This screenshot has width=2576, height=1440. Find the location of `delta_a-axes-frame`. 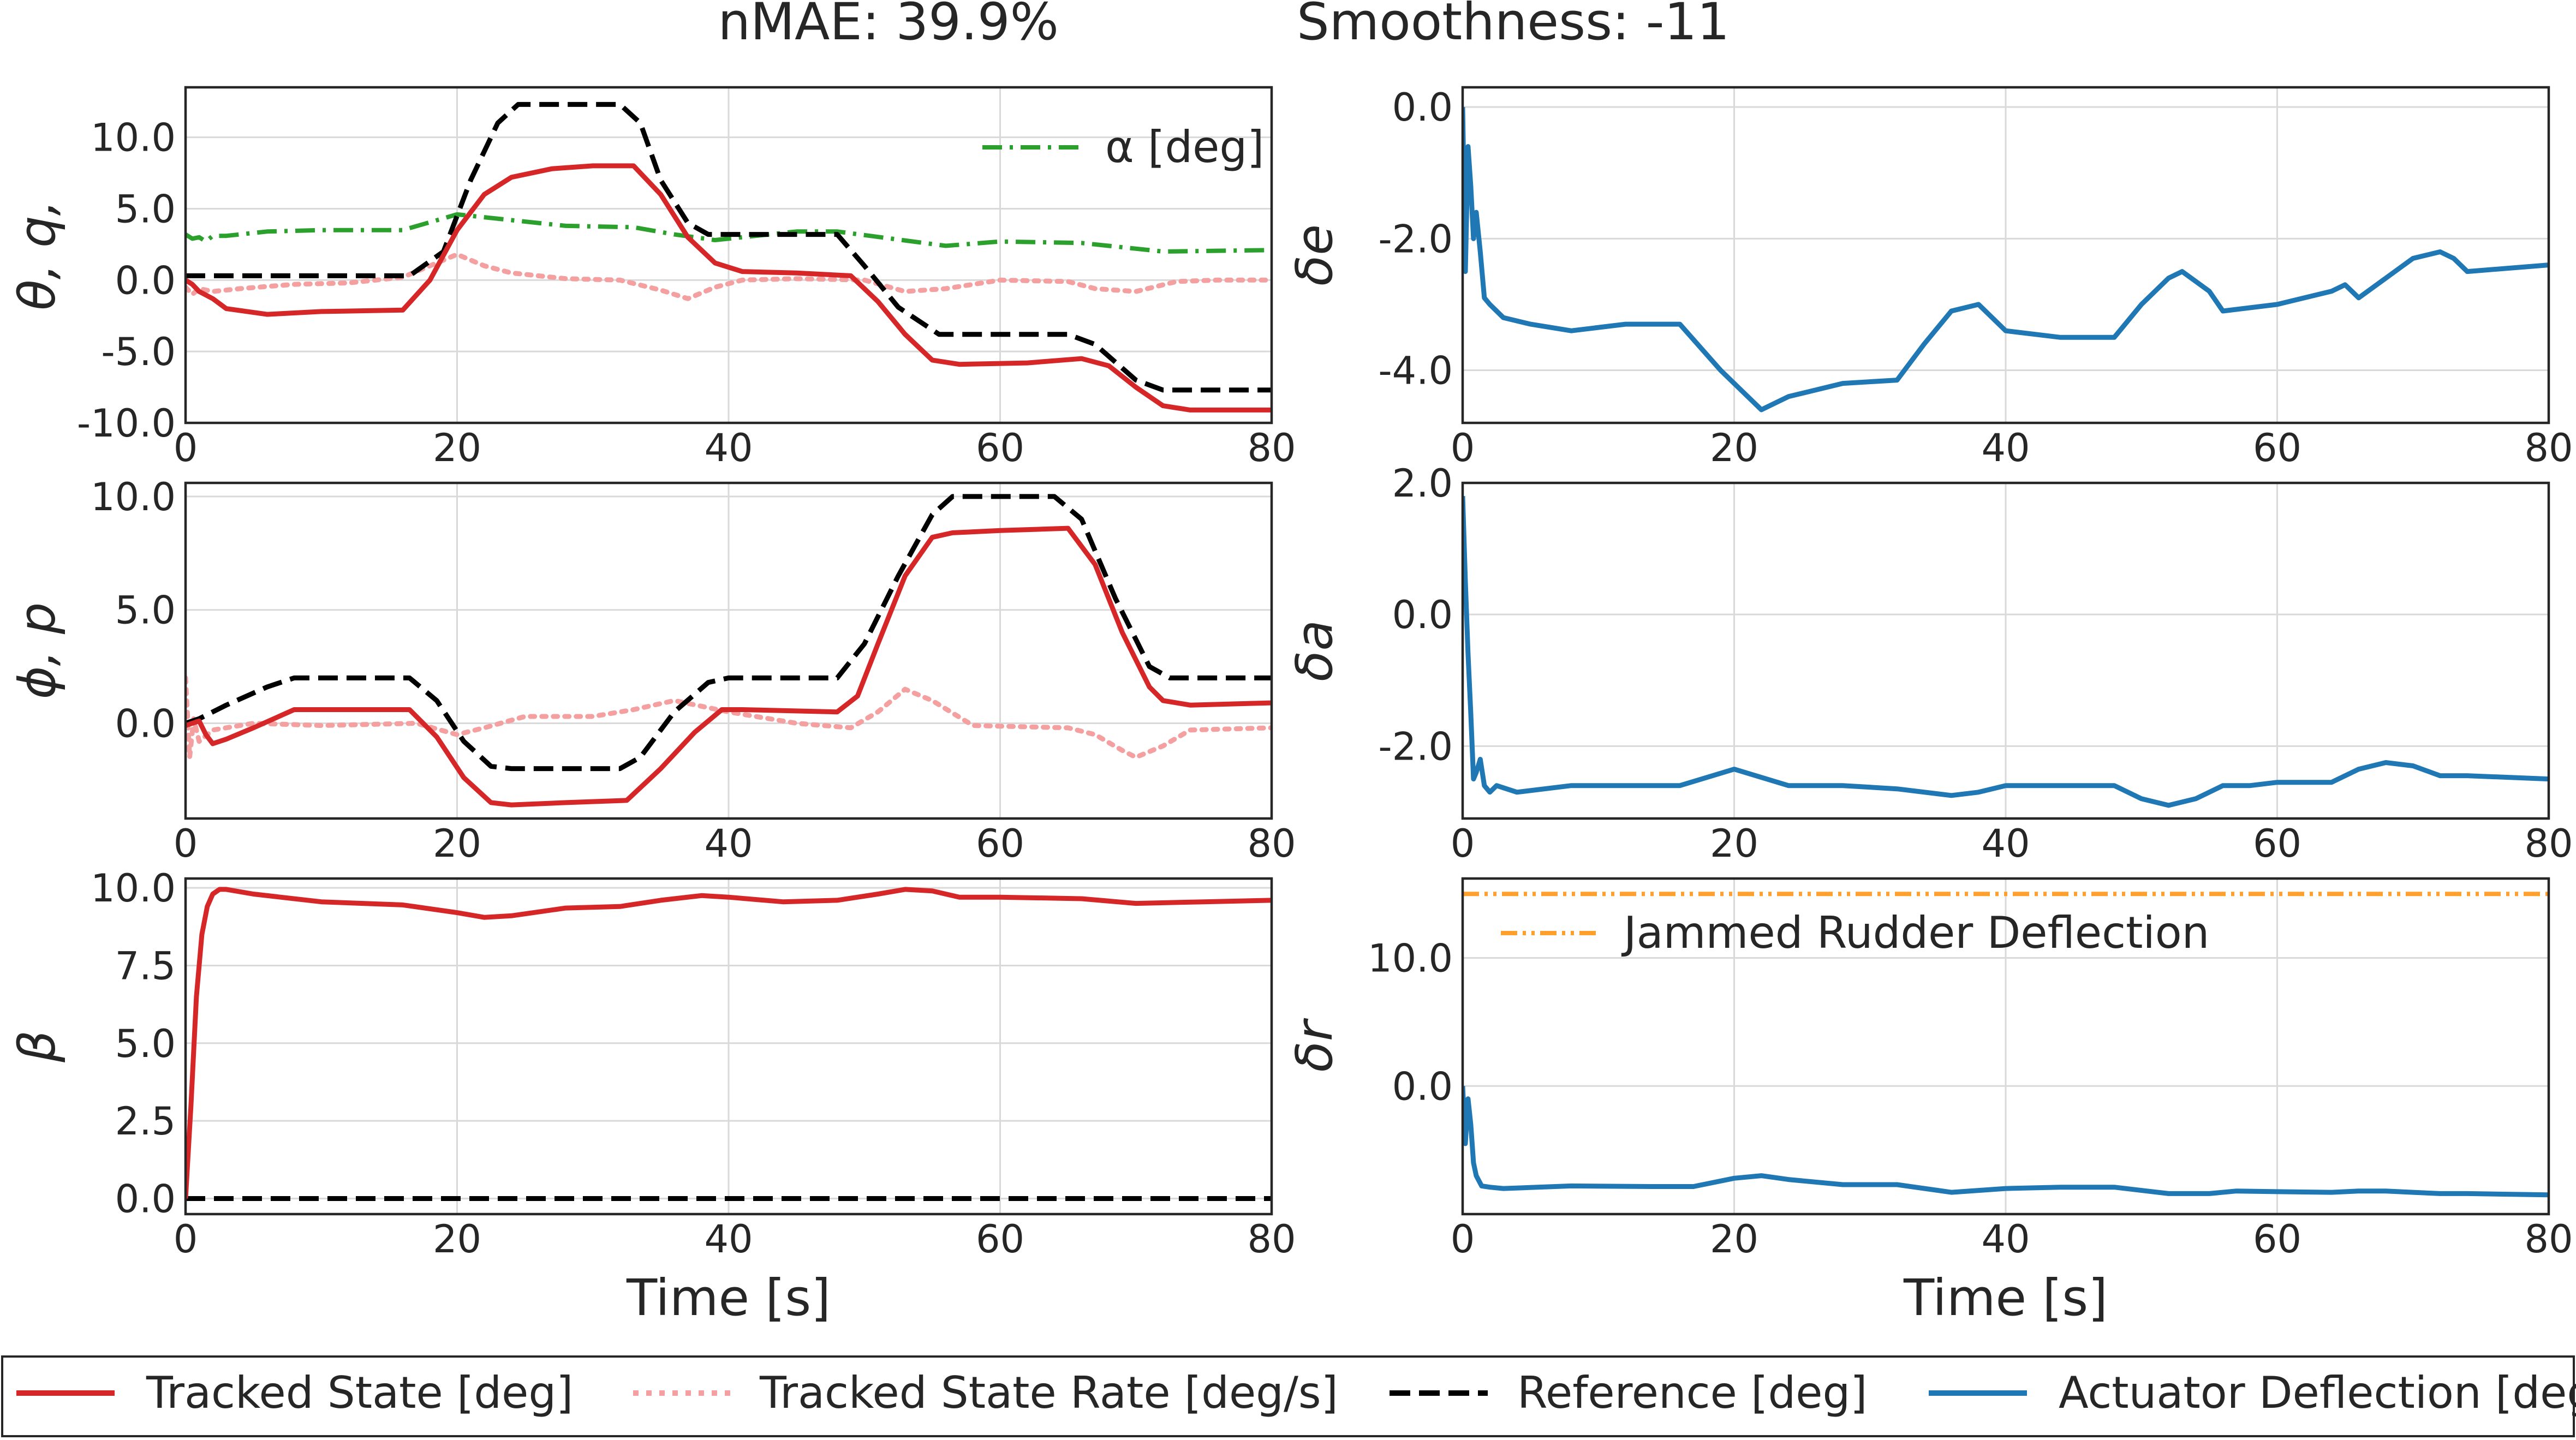

delta_a-axes-frame is located at coordinates (2005, 651).